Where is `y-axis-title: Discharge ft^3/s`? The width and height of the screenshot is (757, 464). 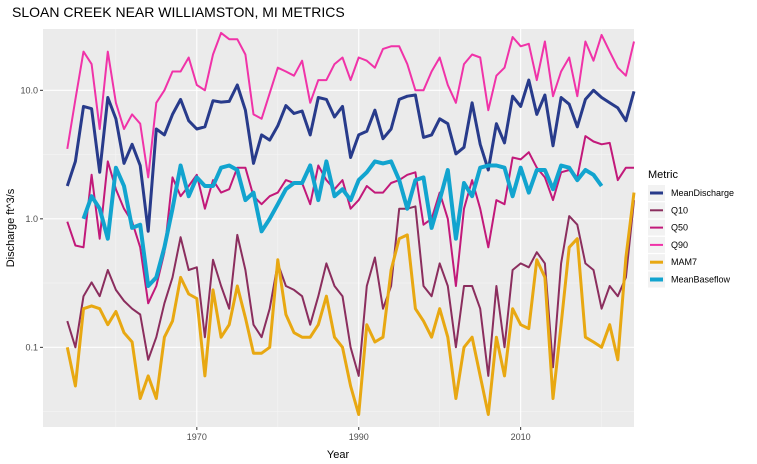 y-axis-title: Discharge ft^3/s is located at coordinates (11, 227).